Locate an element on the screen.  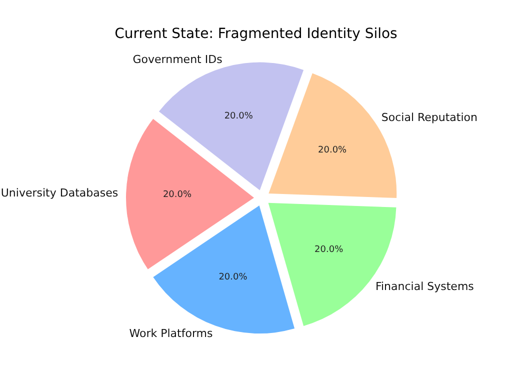
chart-title: Current State: Fragmented Identity Silos is located at coordinates (256, 34).